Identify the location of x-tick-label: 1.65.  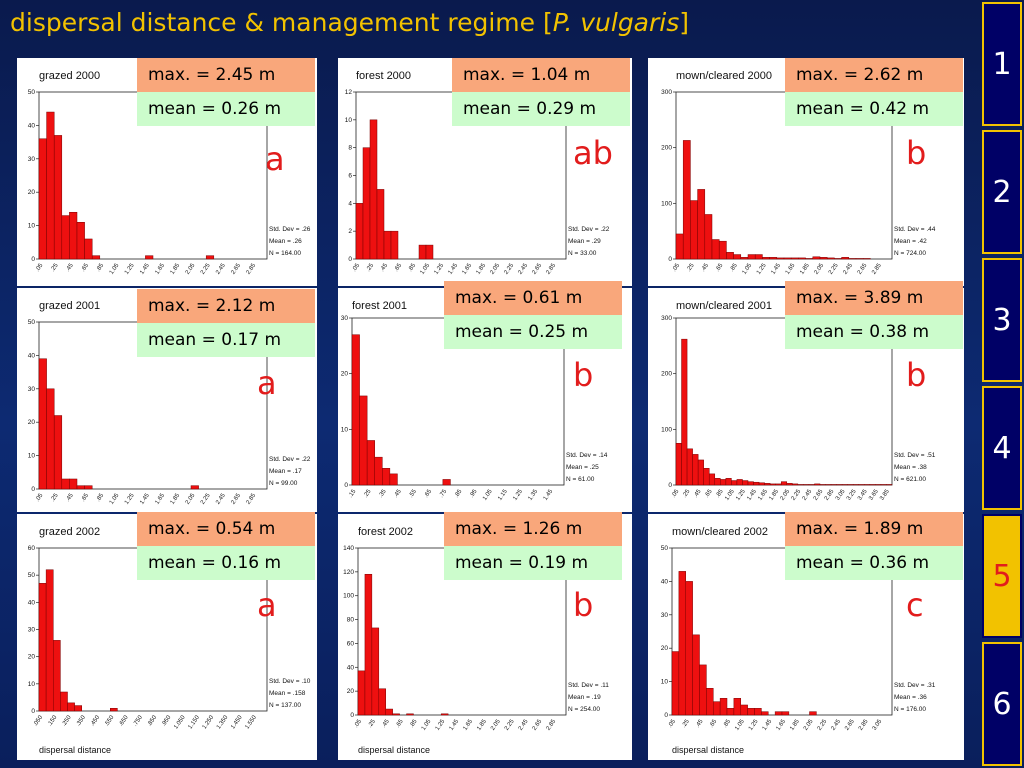
(791, 269).